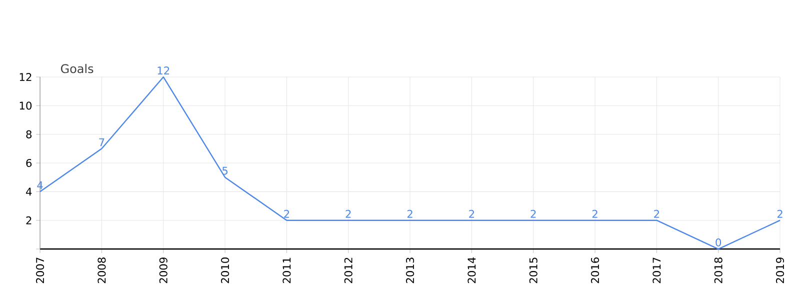 Image resolution: width=800 pixels, height=300 pixels. What do you see at coordinates (102, 271) in the screenshot?
I see `x-tick-label: 2008` at bounding box center [102, 271].